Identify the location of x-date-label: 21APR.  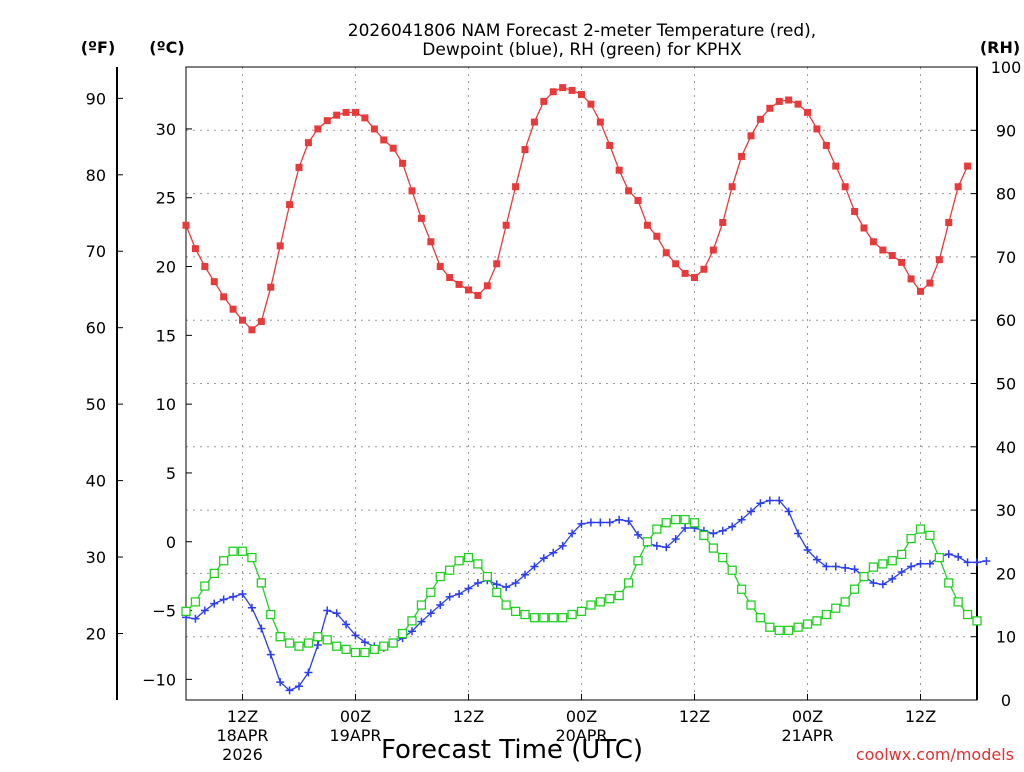
(807, 735).